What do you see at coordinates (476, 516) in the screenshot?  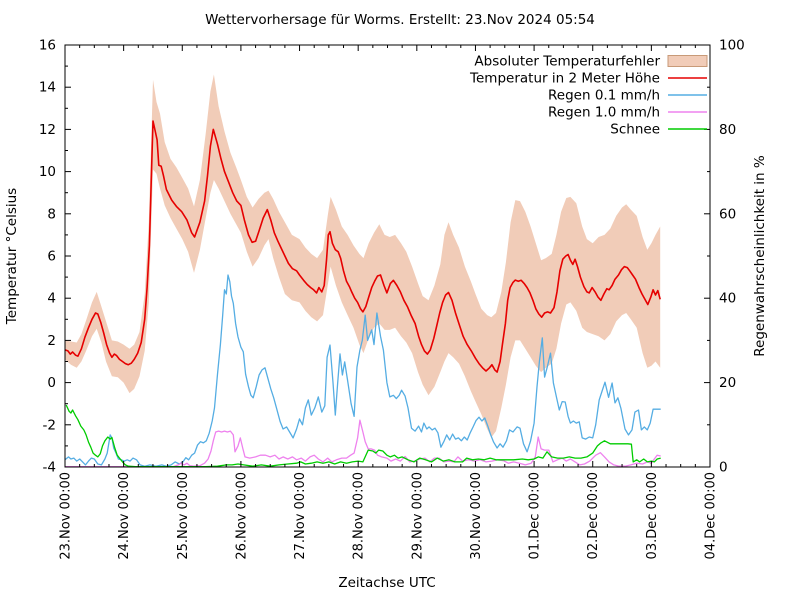 I see `x-tick-label: 30.Nov 00:00` at bounding box center [476, 516].